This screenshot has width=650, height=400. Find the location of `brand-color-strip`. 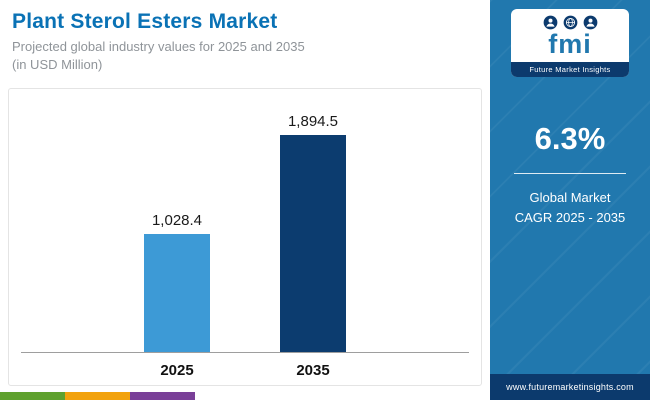

brand-color-strip is located at coordinates (97, 396).